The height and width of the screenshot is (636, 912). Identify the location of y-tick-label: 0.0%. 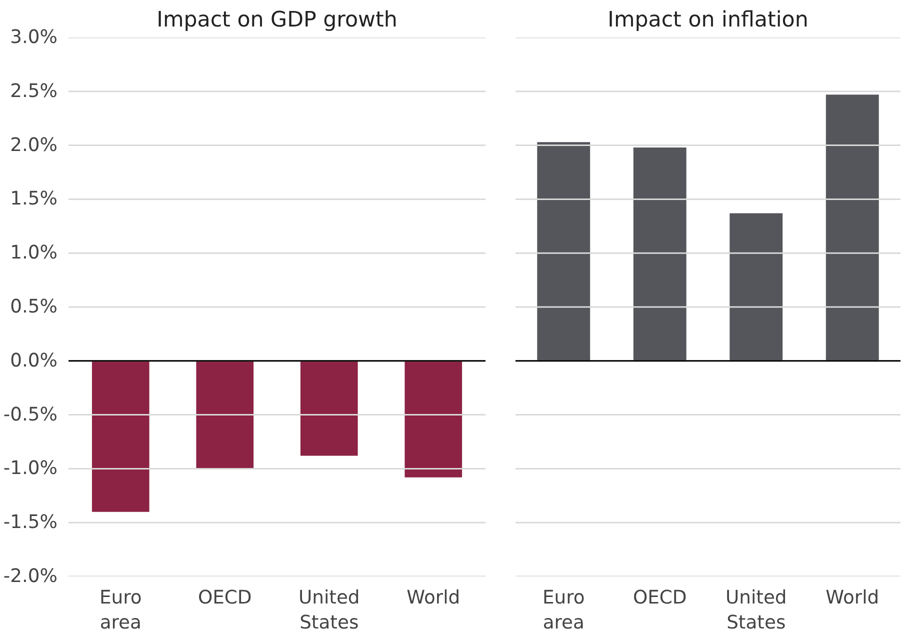
(34, 361).